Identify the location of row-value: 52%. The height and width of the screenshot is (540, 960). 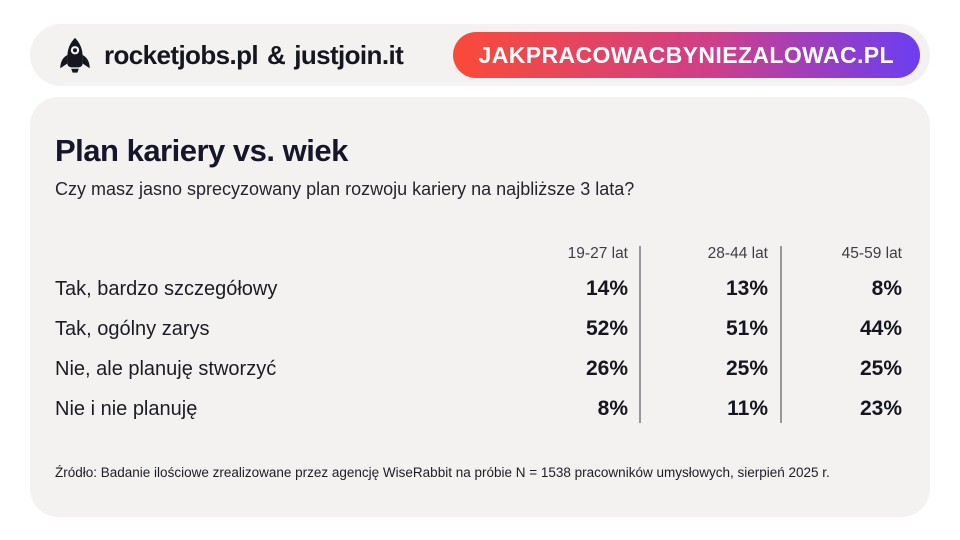
(606, 328).